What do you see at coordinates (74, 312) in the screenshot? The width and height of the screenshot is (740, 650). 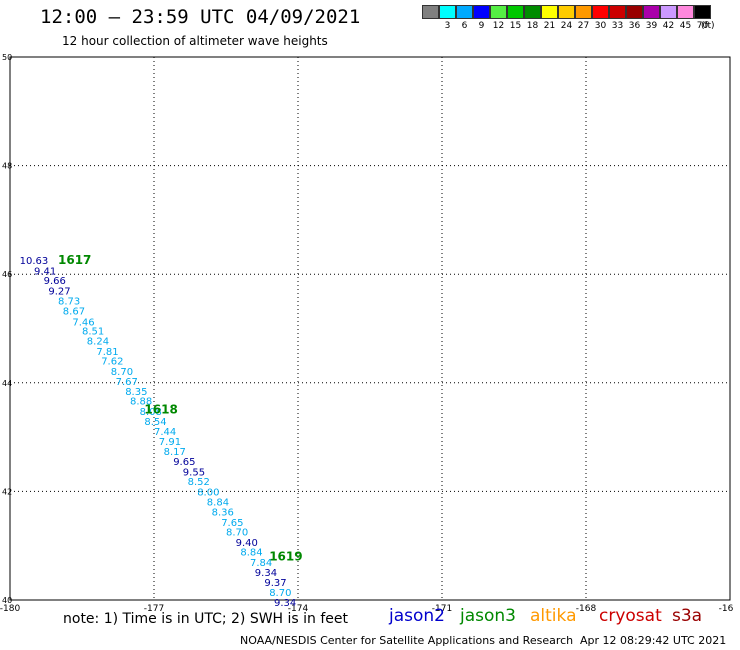 I see `wave-height-point: 8.67` at bounding box center [74, 312].